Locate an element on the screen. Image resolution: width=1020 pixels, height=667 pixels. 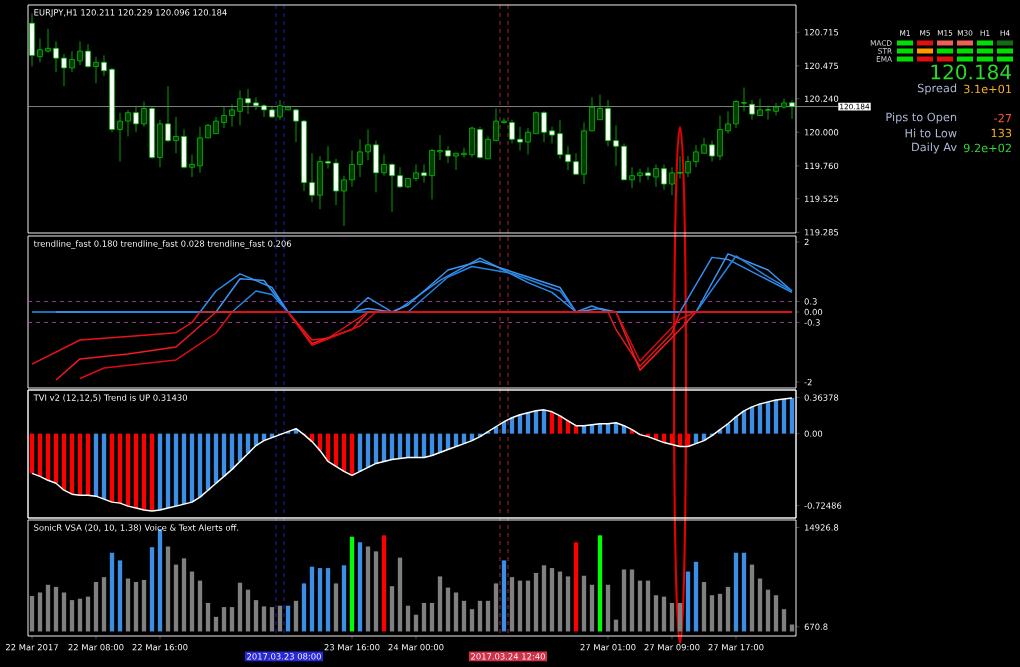
y-tick-label: 2 is located at coordinates (806, 242).